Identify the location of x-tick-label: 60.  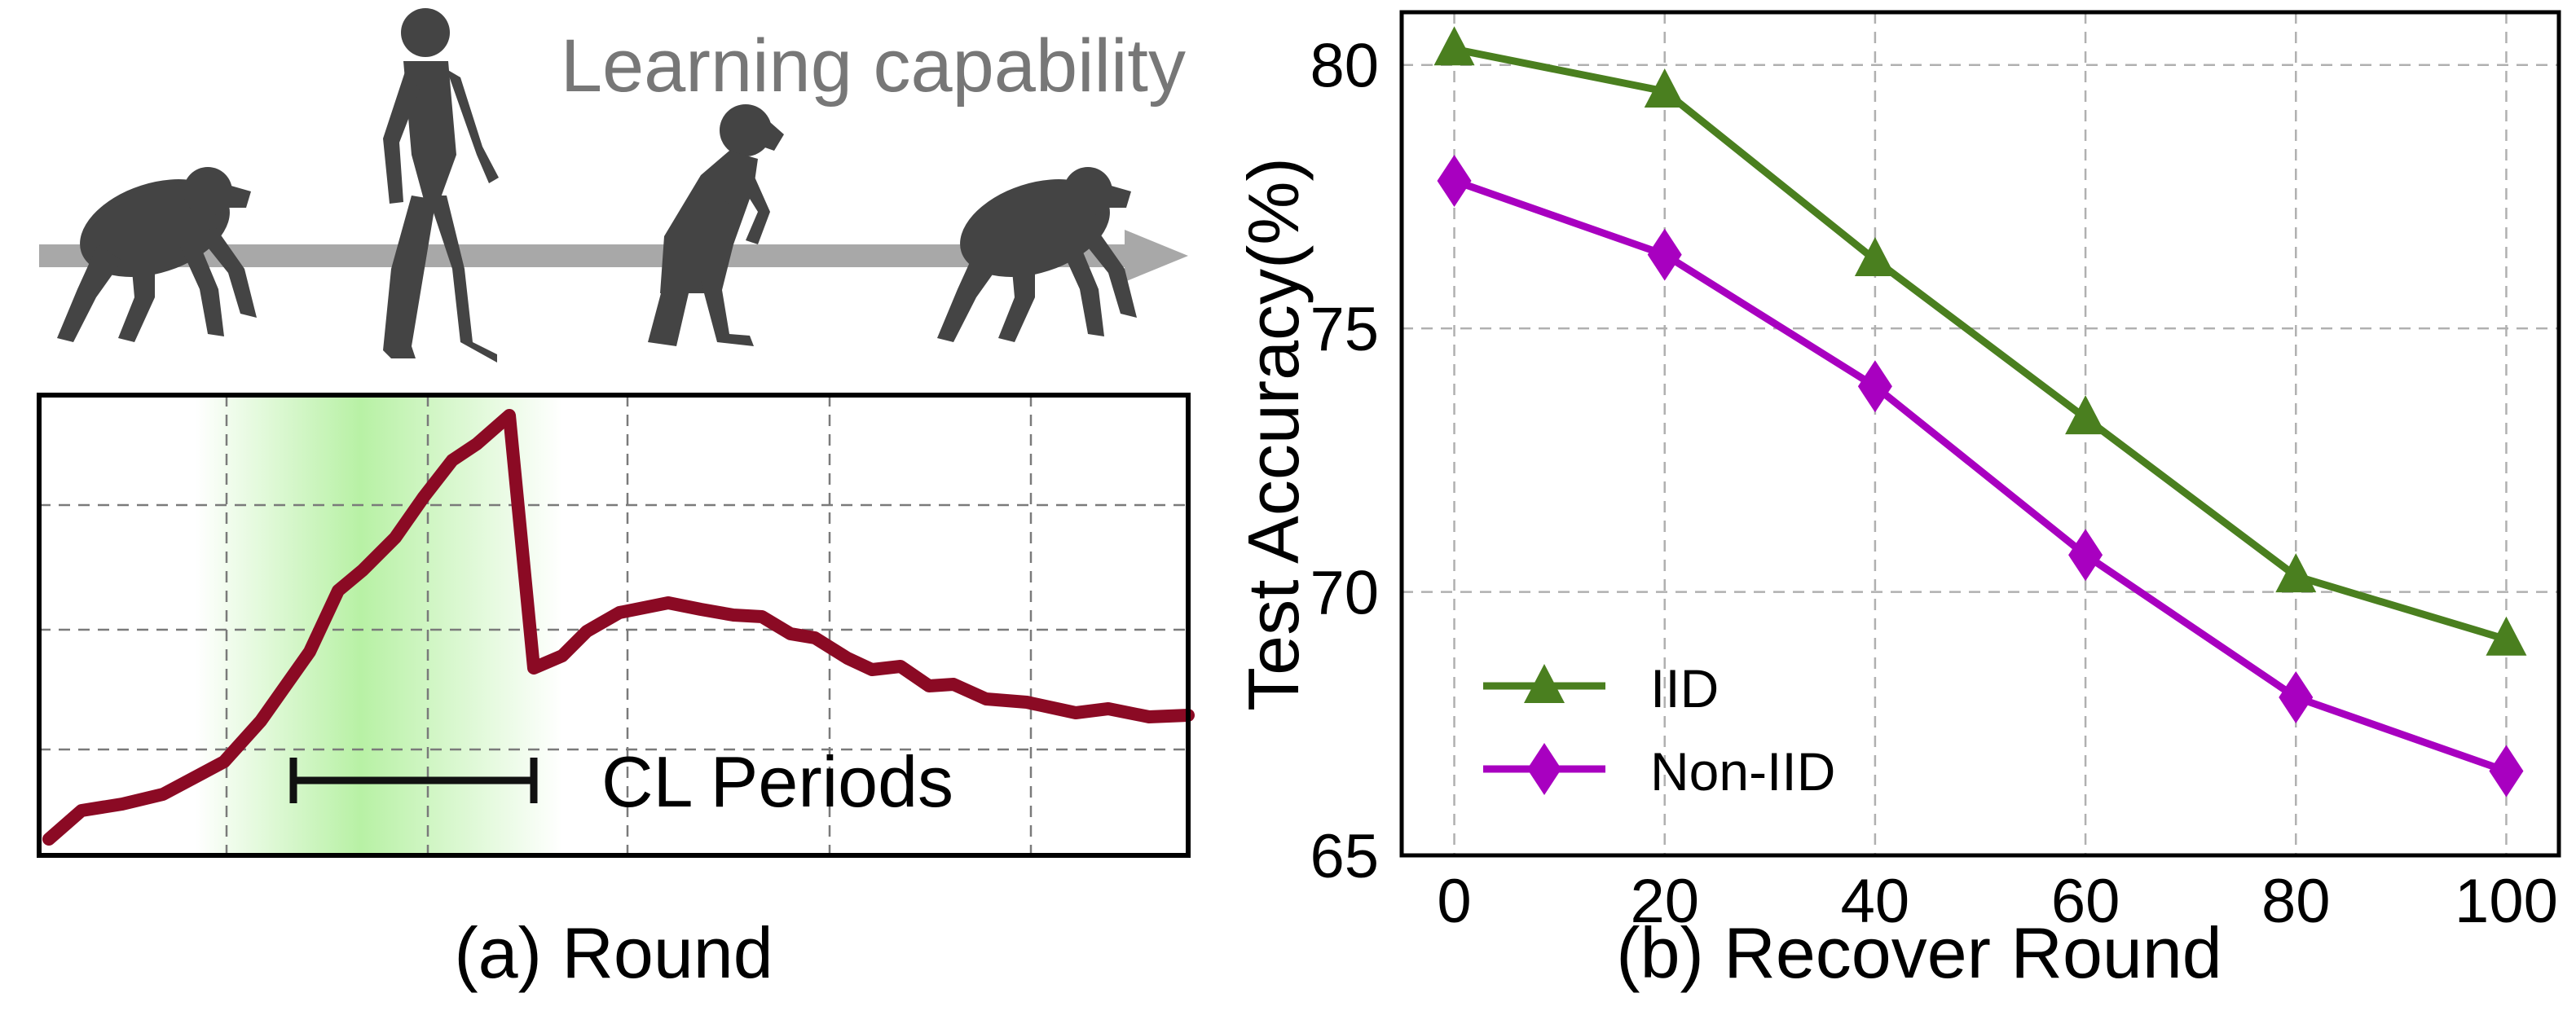
(2085, 901).